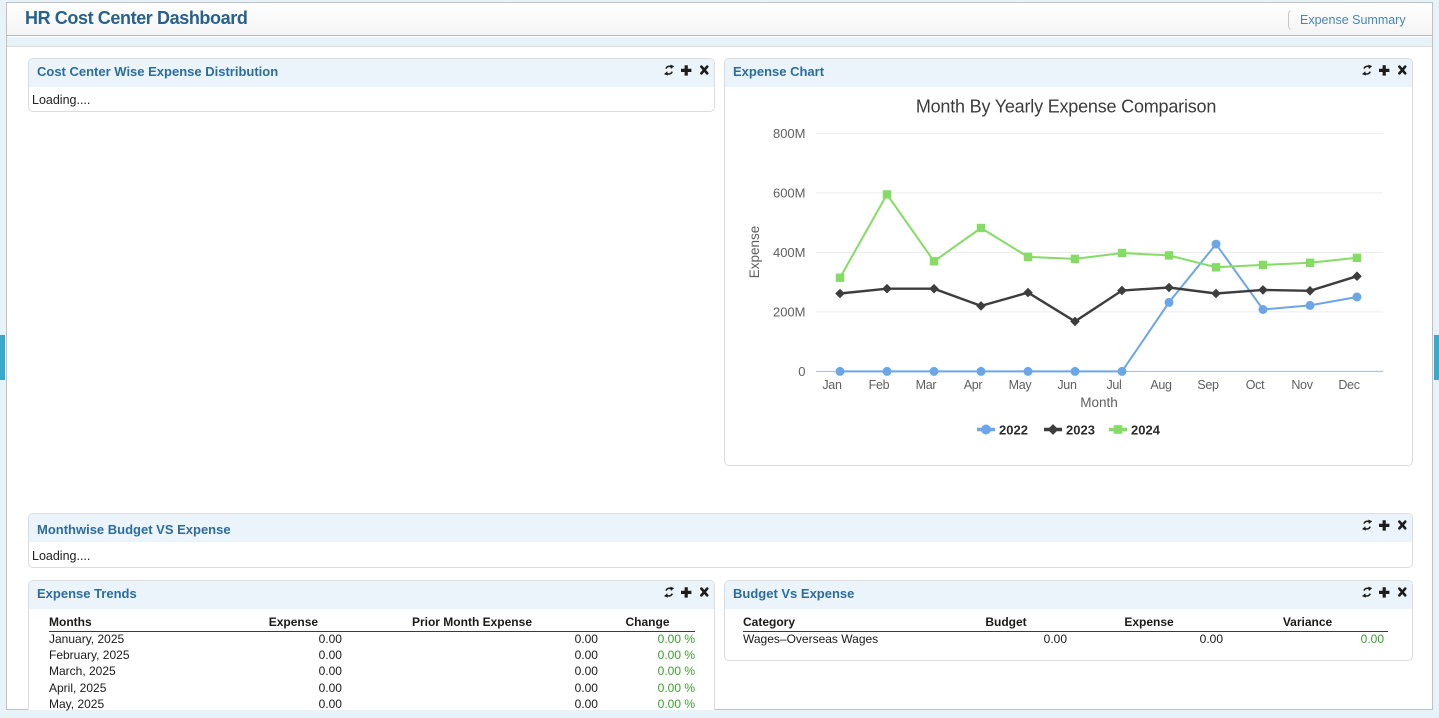  I want to click on svg-text: Aug, so click(1161, 385).